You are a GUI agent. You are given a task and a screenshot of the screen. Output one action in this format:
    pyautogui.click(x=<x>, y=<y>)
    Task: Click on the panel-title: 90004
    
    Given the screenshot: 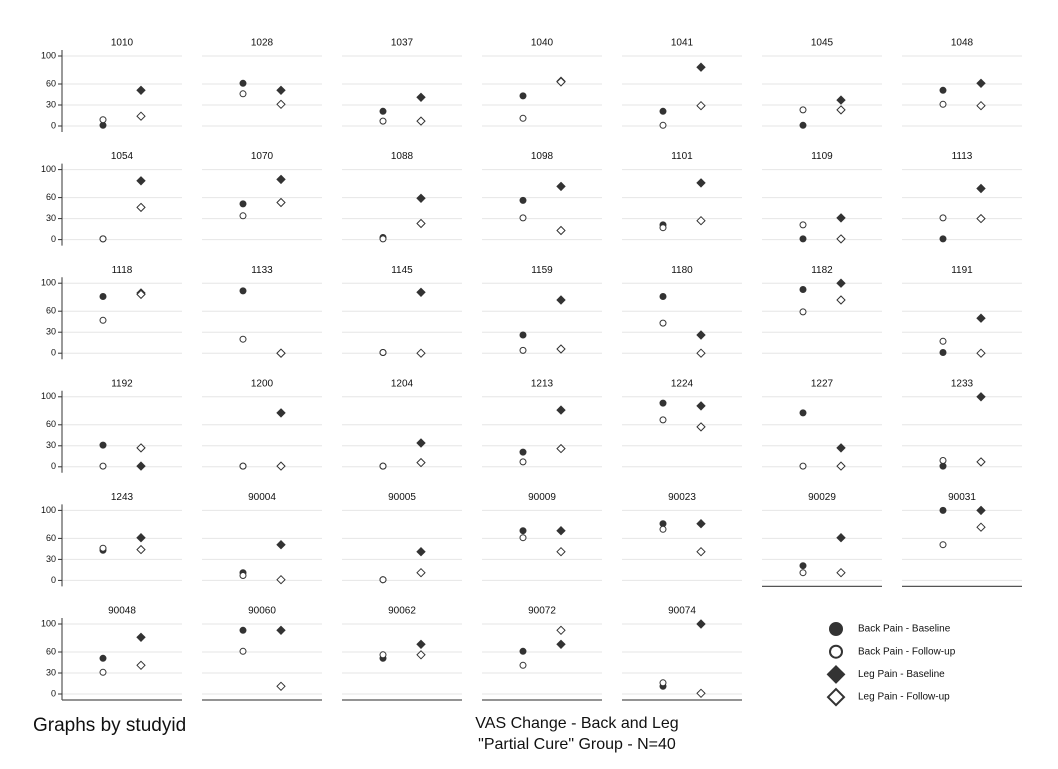 What is the action you would take?
    pyautogui.click(x=262, y=497)
    